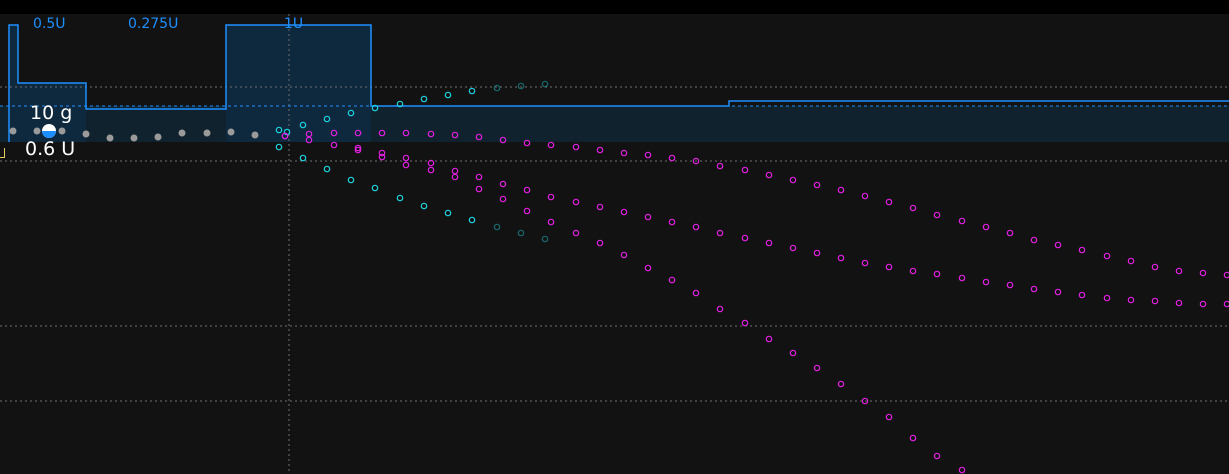  What do you see at coordinates (49, 131) in the screenshot?
I see `bolus-marker` at bounding box center [49, 131].